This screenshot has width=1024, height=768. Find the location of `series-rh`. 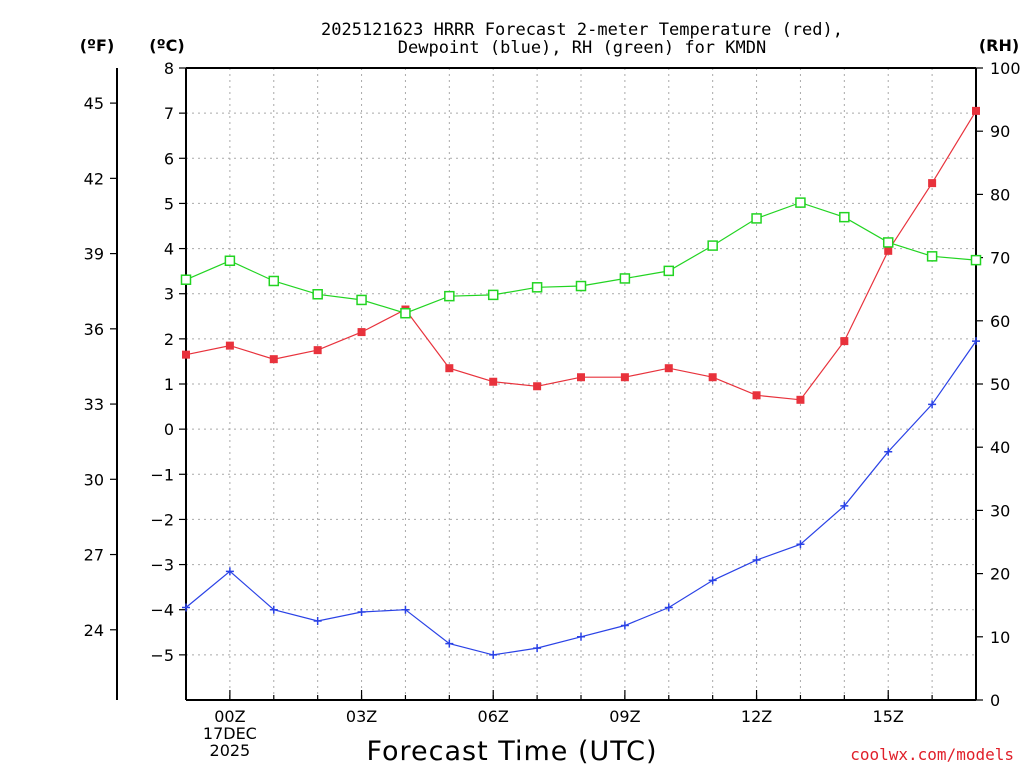

series-rh is located at coordinates (581, 258).